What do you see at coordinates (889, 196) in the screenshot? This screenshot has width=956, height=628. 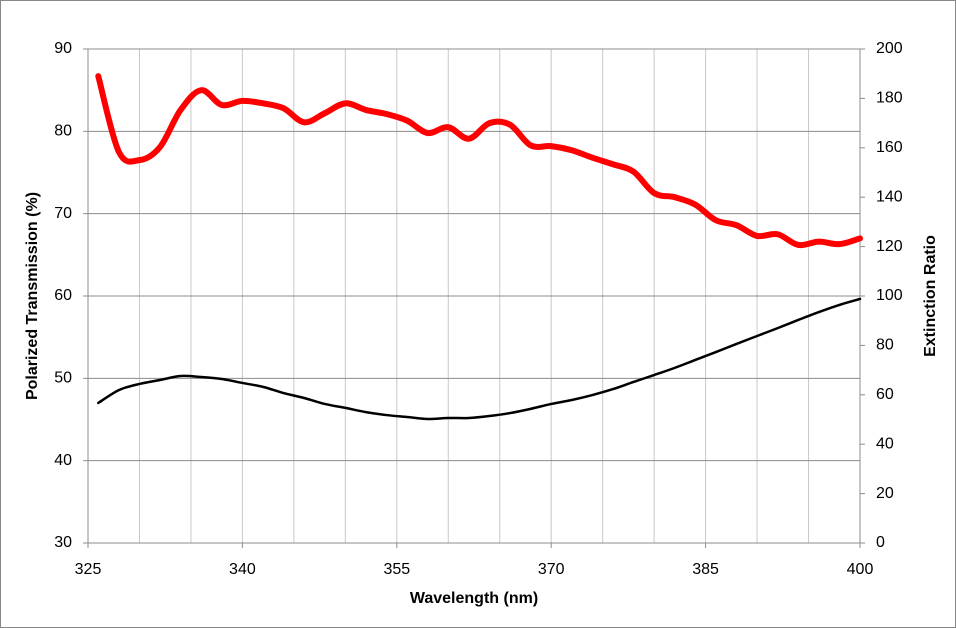 I see `y2-tick-label: 140` at bounding box center [889, 196].